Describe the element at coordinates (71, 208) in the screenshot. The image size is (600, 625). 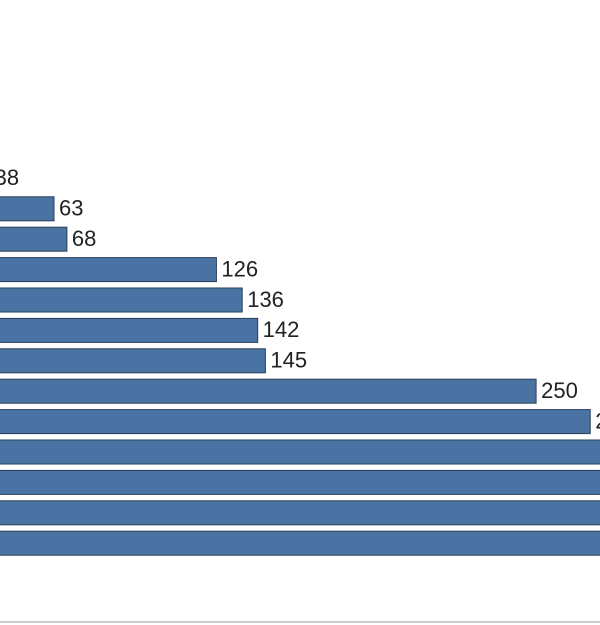
I see `value-label: 63` at that location.